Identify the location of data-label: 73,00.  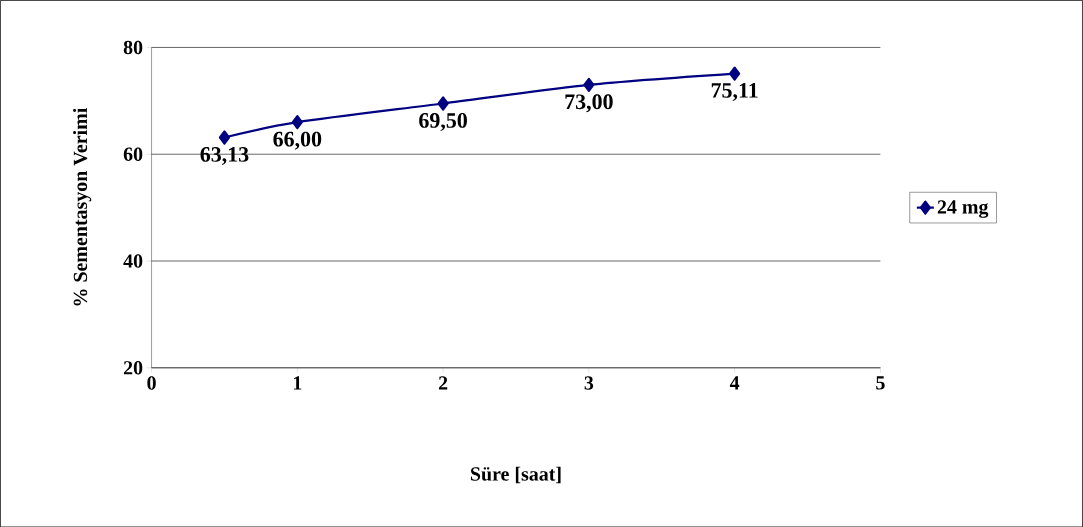
(589, 103).